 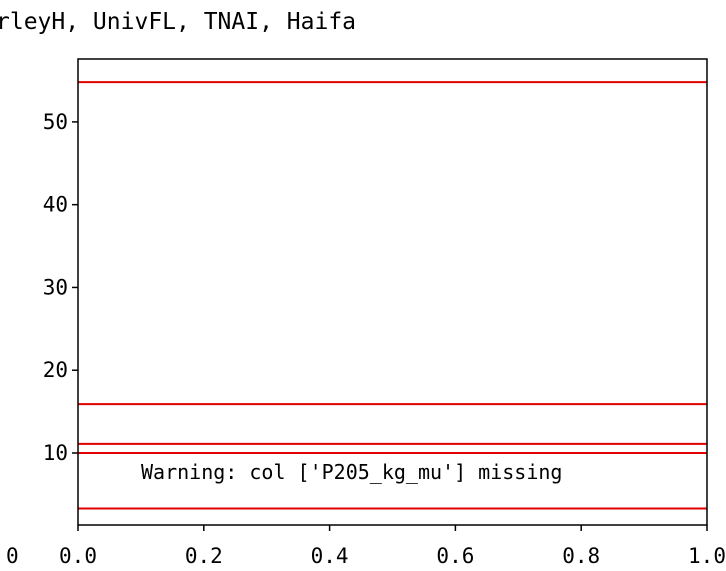 What do you see at coordinates (55, 122) in the screenshot?
I see `y-tick-label-4: 50` at bounding box center [55, 122].